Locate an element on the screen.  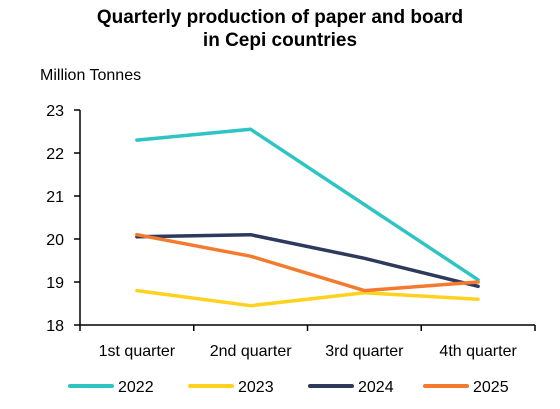
legend-label-2024: 2024 is located at coordinates (376, 387).